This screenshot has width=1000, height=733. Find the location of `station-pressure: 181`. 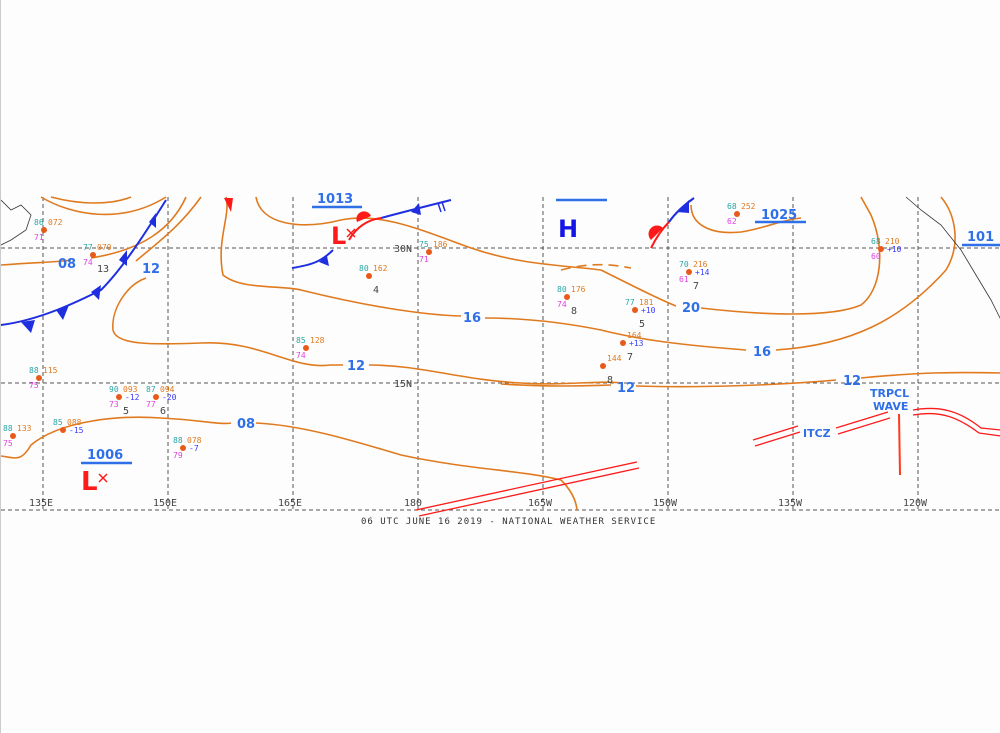

station-pressure: 181 is located at coordinates (646, 302).